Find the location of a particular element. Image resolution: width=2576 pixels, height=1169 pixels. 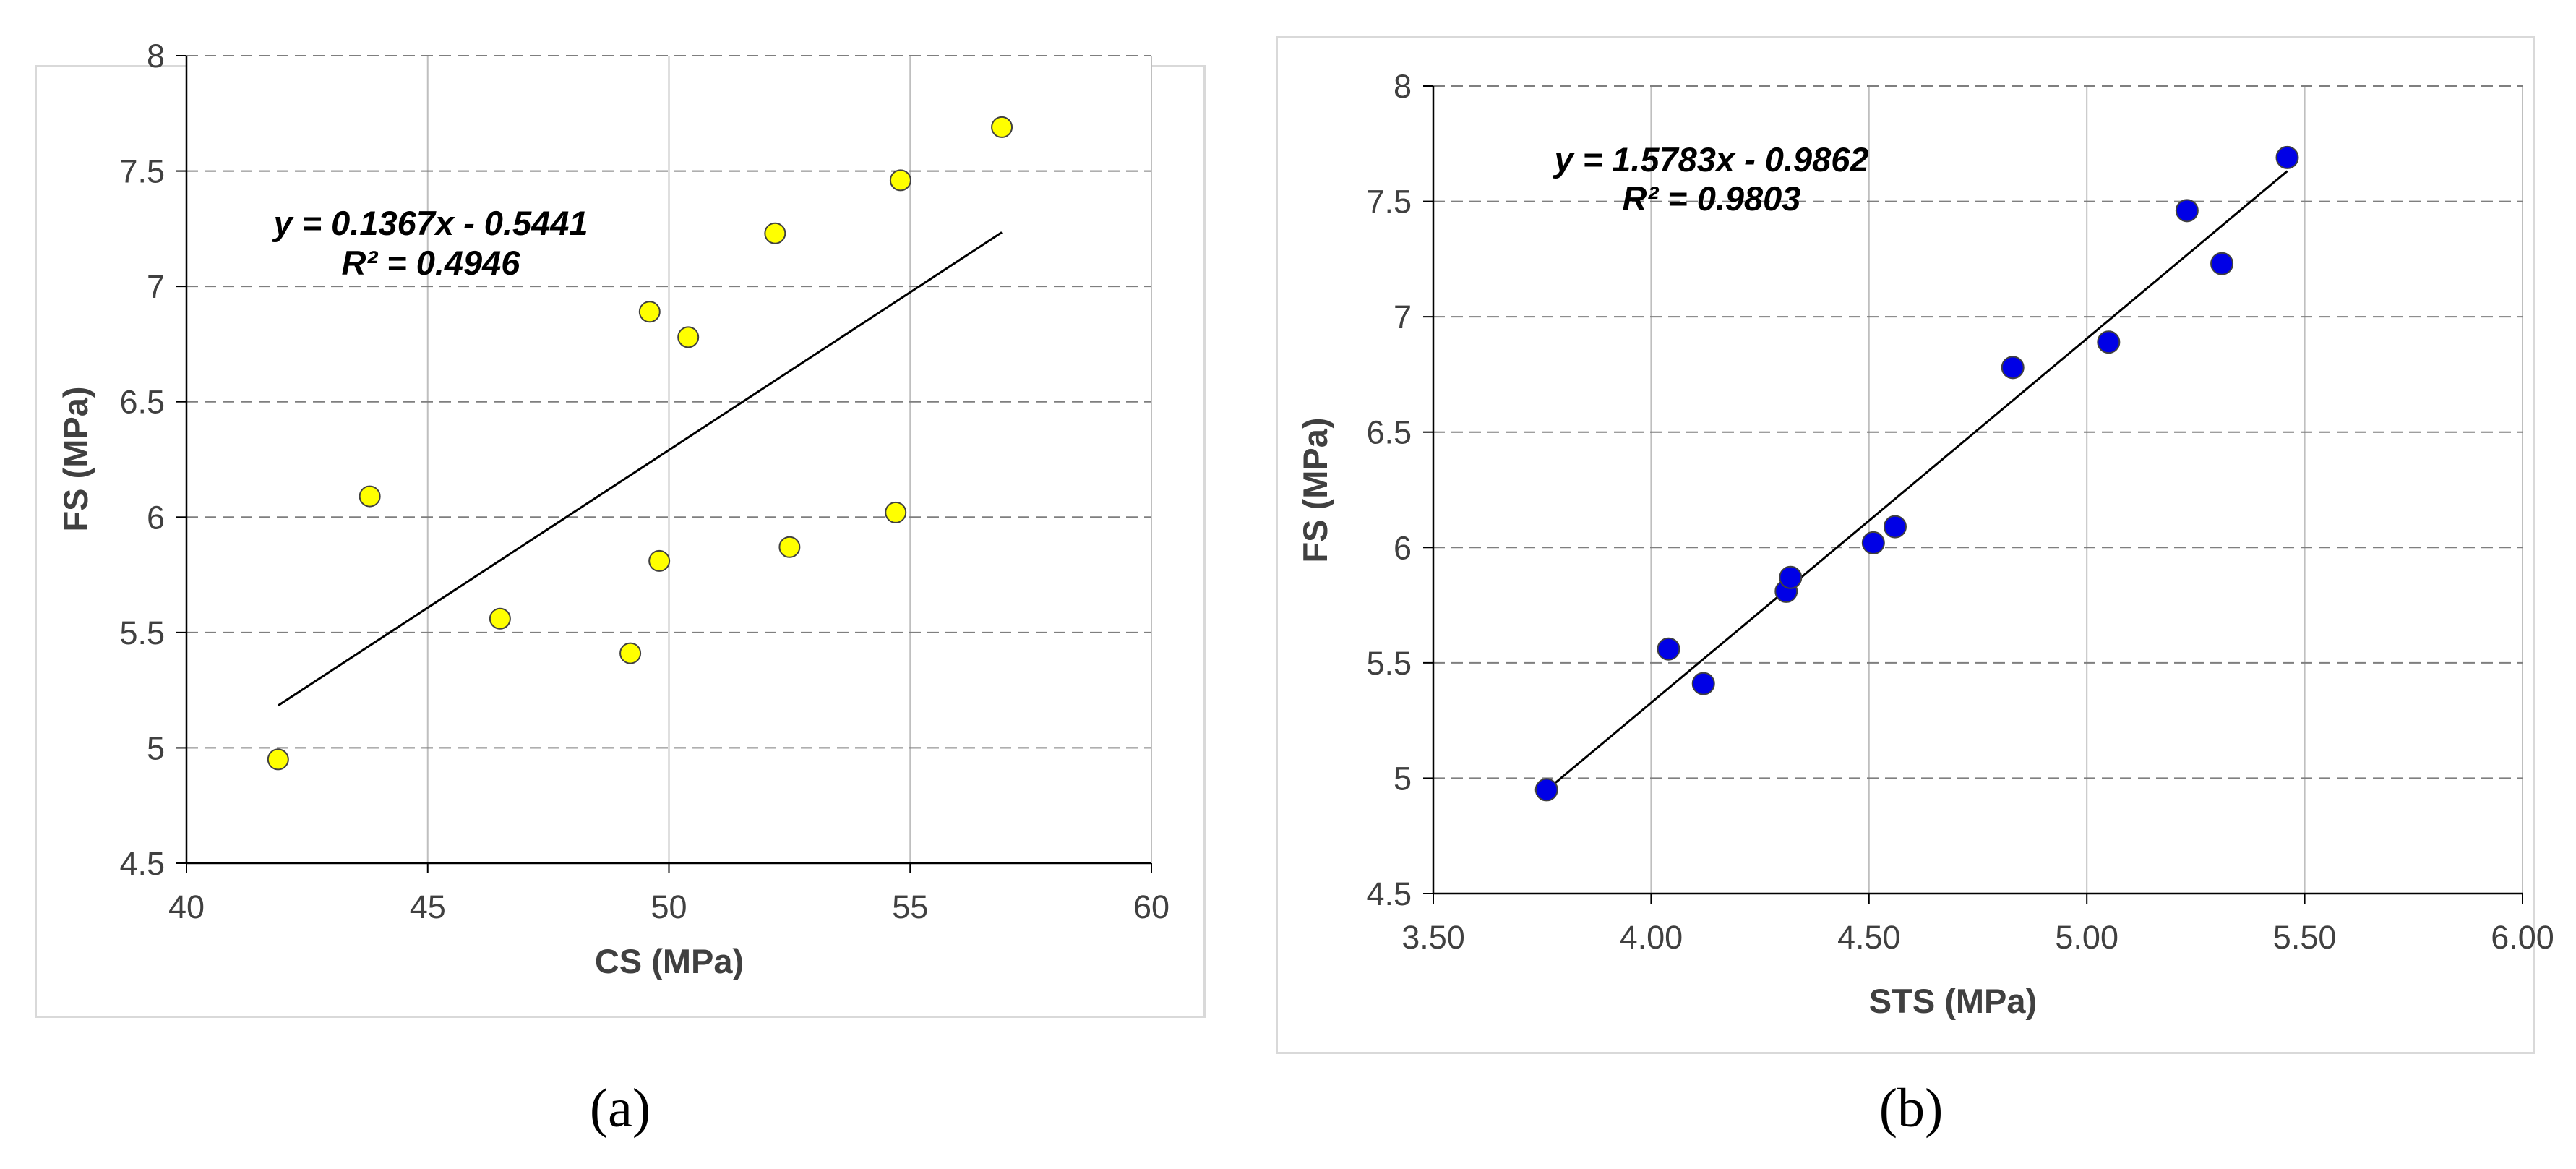

x-tick-label: 6.00 is located at coordinates (2523, 937).